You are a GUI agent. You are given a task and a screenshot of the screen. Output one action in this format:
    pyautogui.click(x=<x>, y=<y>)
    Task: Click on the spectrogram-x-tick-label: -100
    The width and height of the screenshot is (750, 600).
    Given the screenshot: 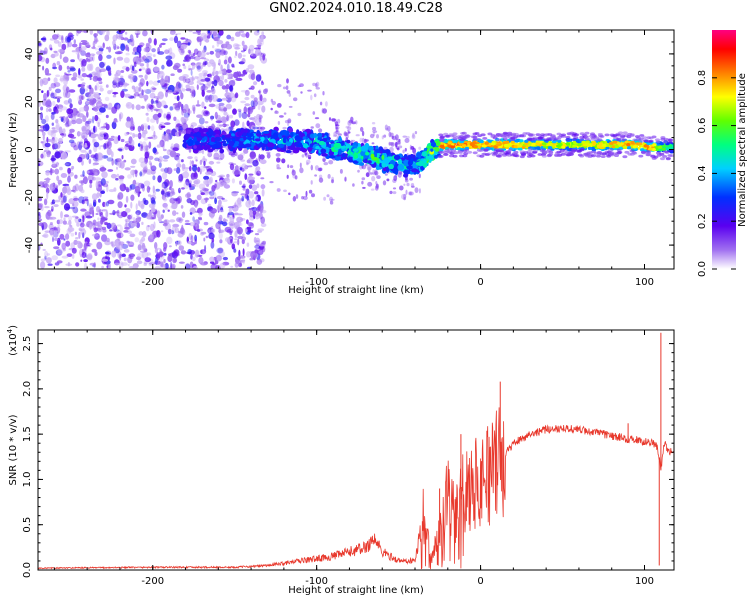 What is the action you would take?
    pyautogui.click(x=316, y=282)
    